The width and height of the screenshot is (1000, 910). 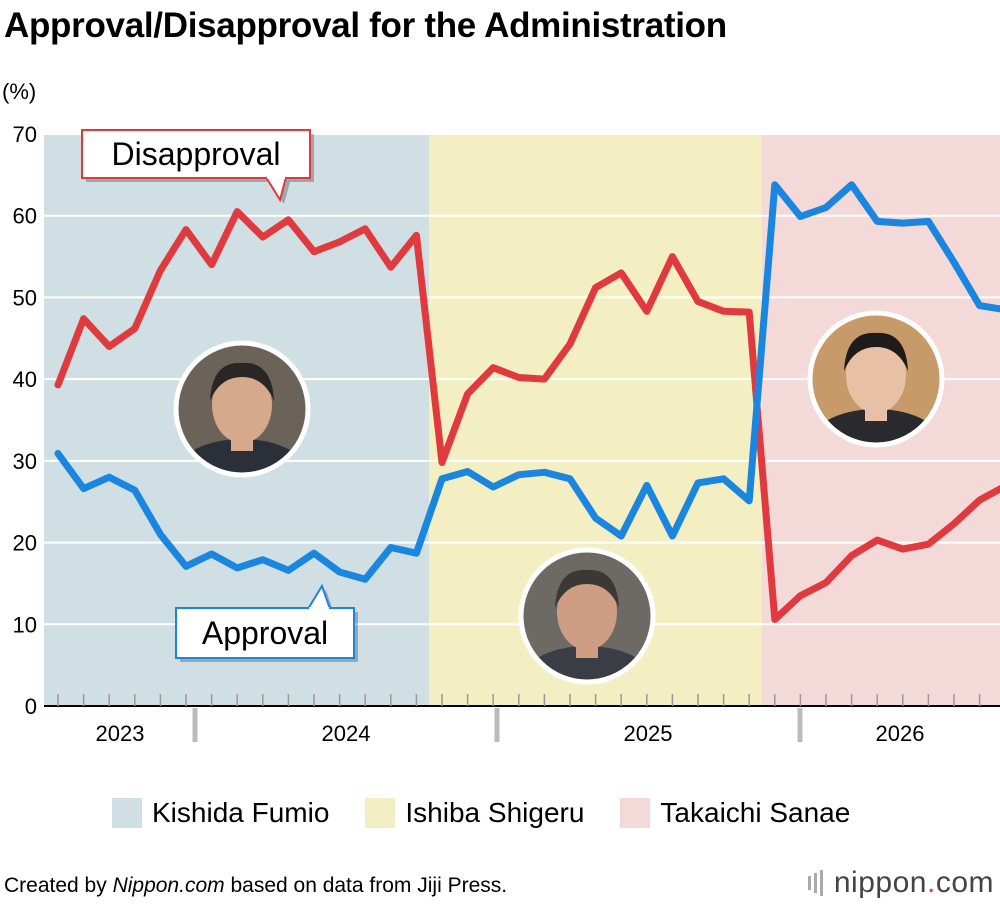 I want to click on y-tick-label-70: 70, so click(x=25, y=134).